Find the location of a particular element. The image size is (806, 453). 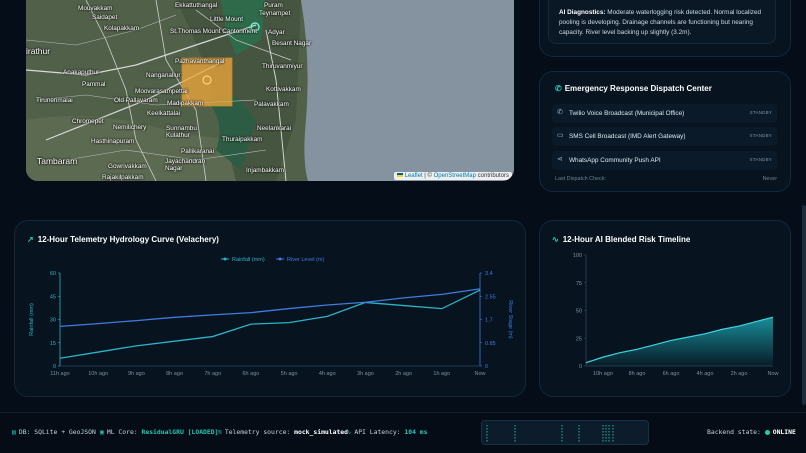

leaflet-link: Leaflet is located at coordinates (413, 176).